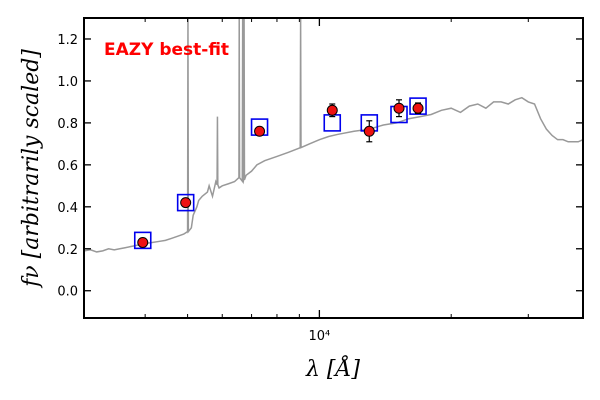 This screenshot has width=600, height=400. I want to click on y-tick-label-0: 0.0, so click(67, 292).